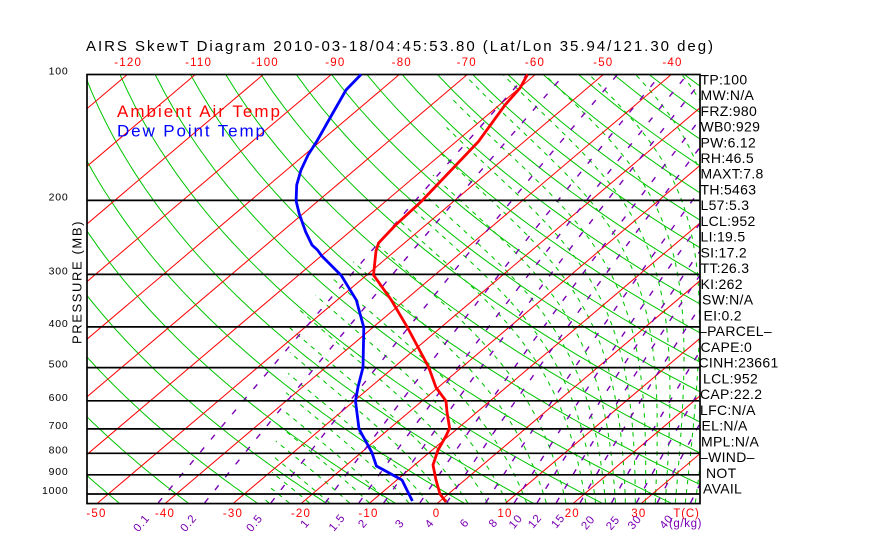 This screenshot has width=870, height=560. I want to click on svg-text: 1000, so click(55, 491).